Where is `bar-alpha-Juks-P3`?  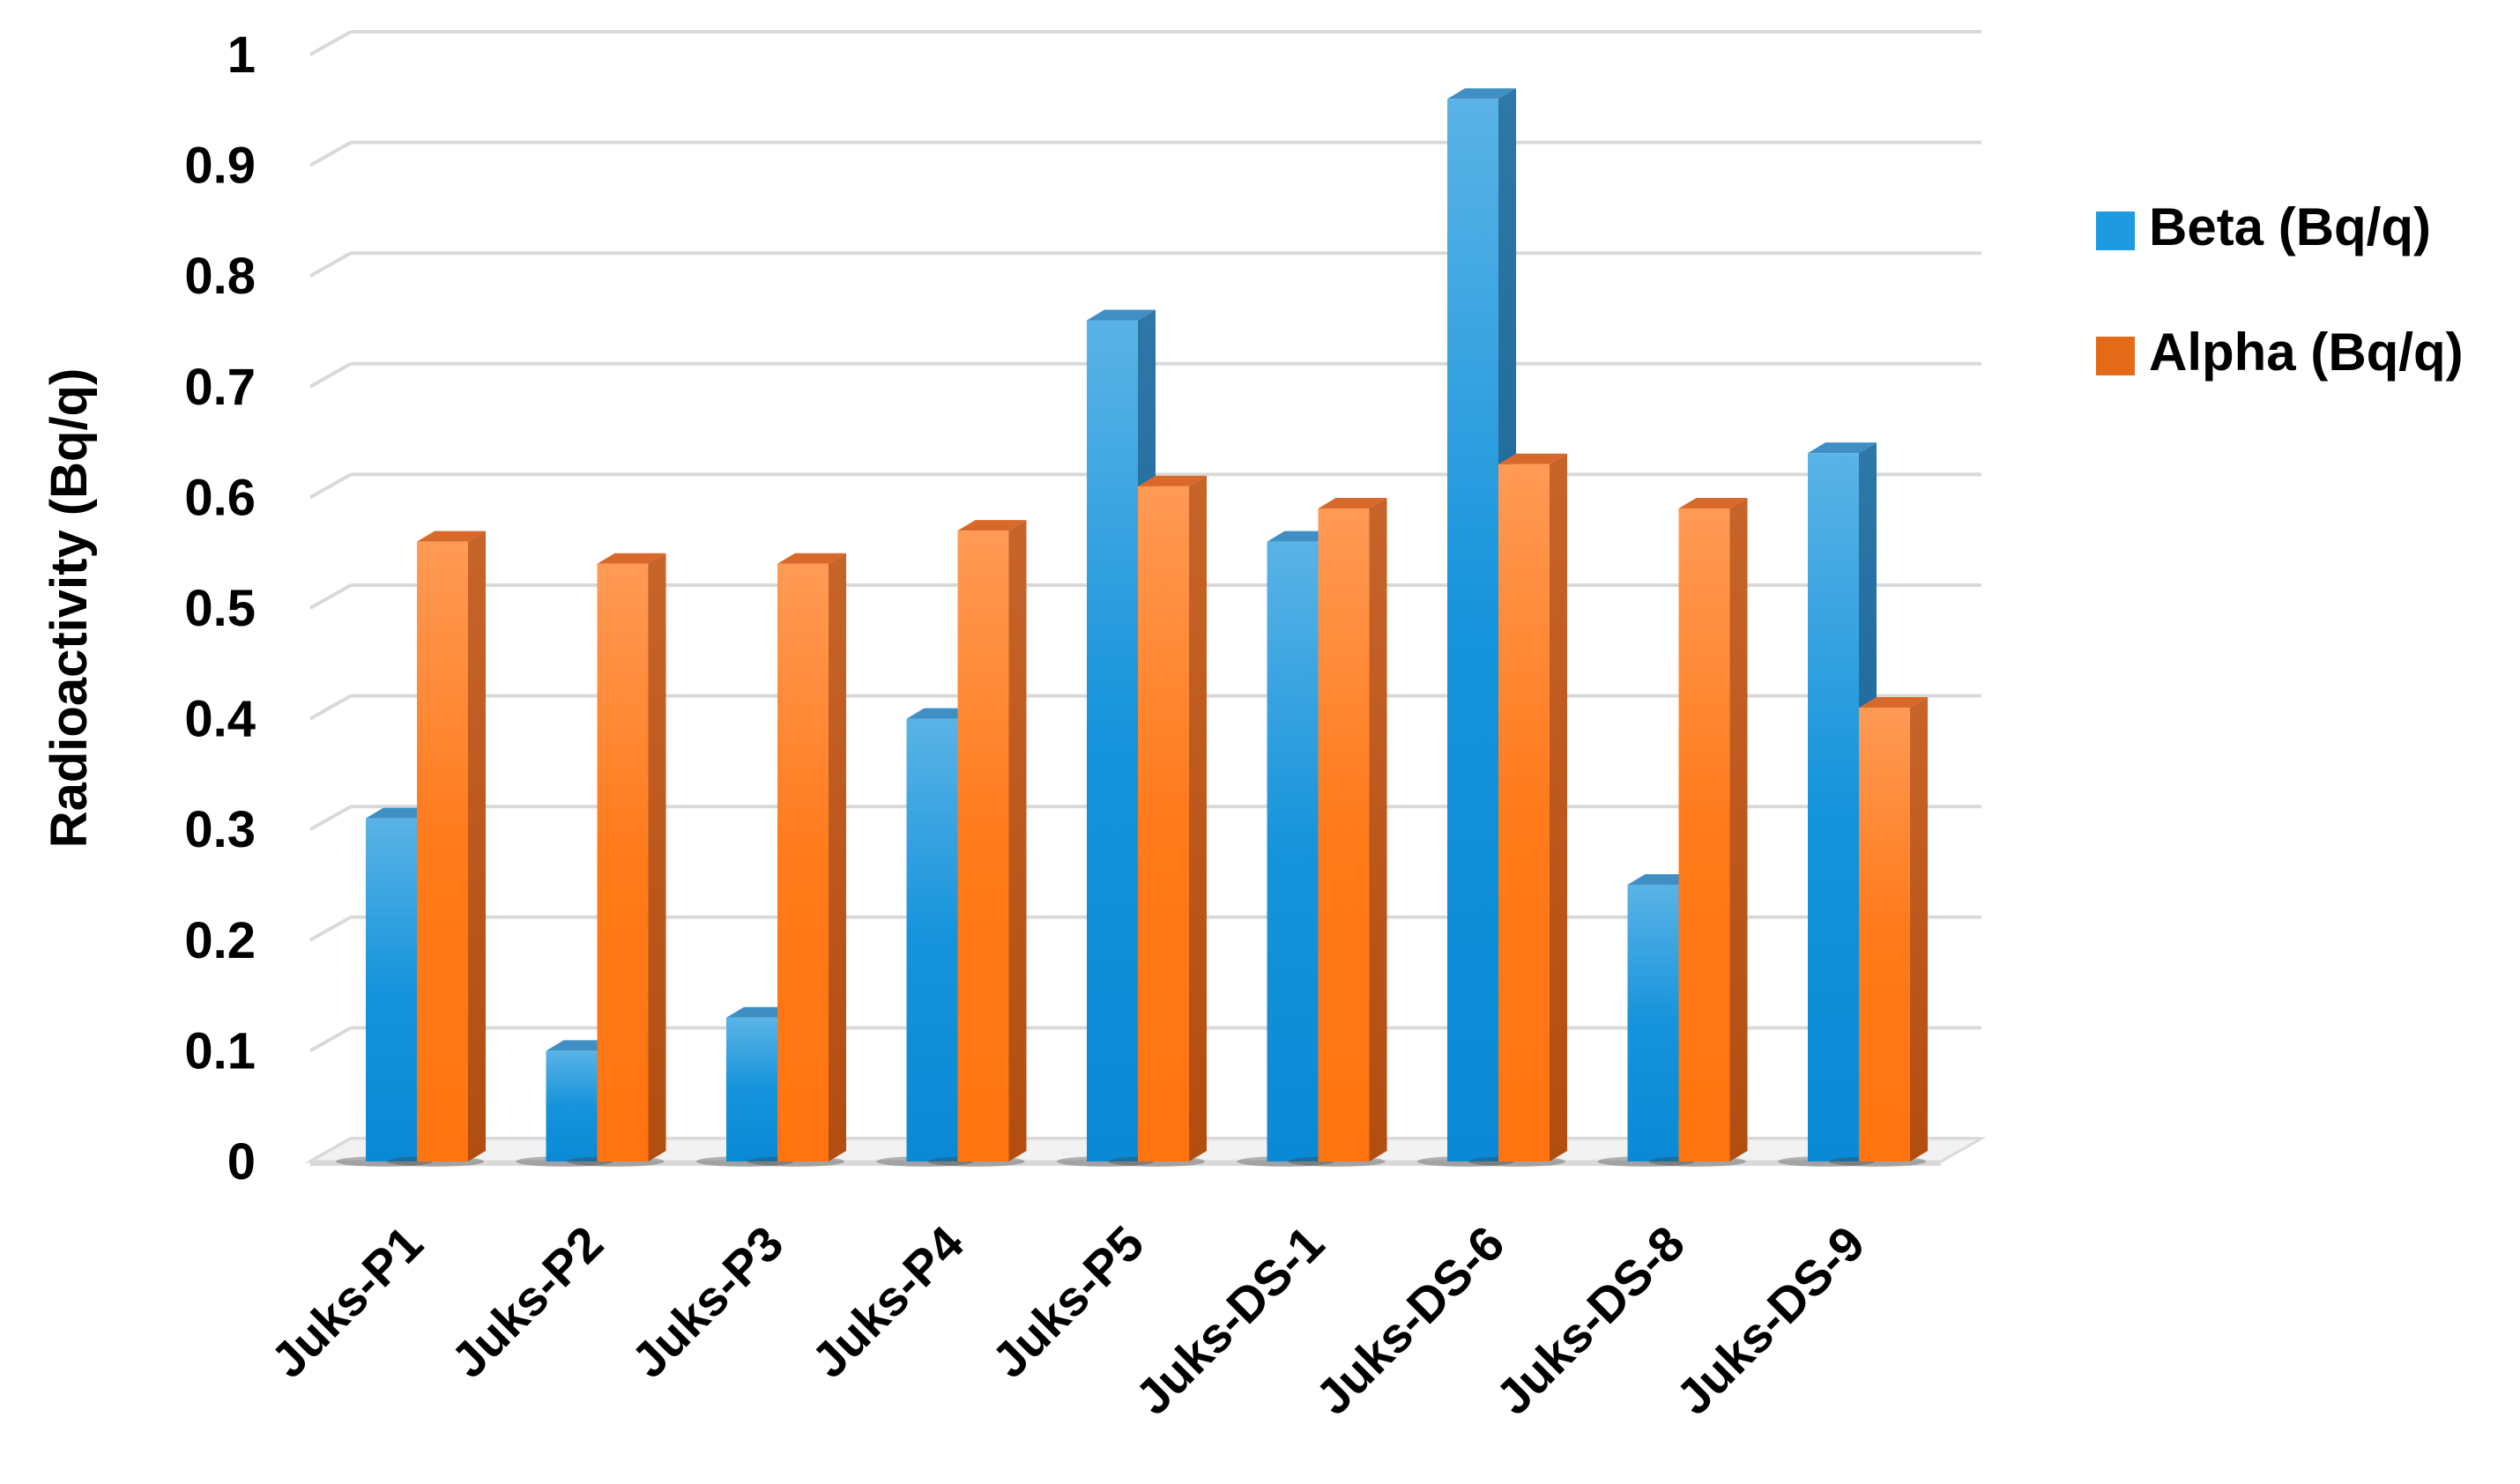
bar-alpha-Juks-P3 is located at coordinates (796, 860).